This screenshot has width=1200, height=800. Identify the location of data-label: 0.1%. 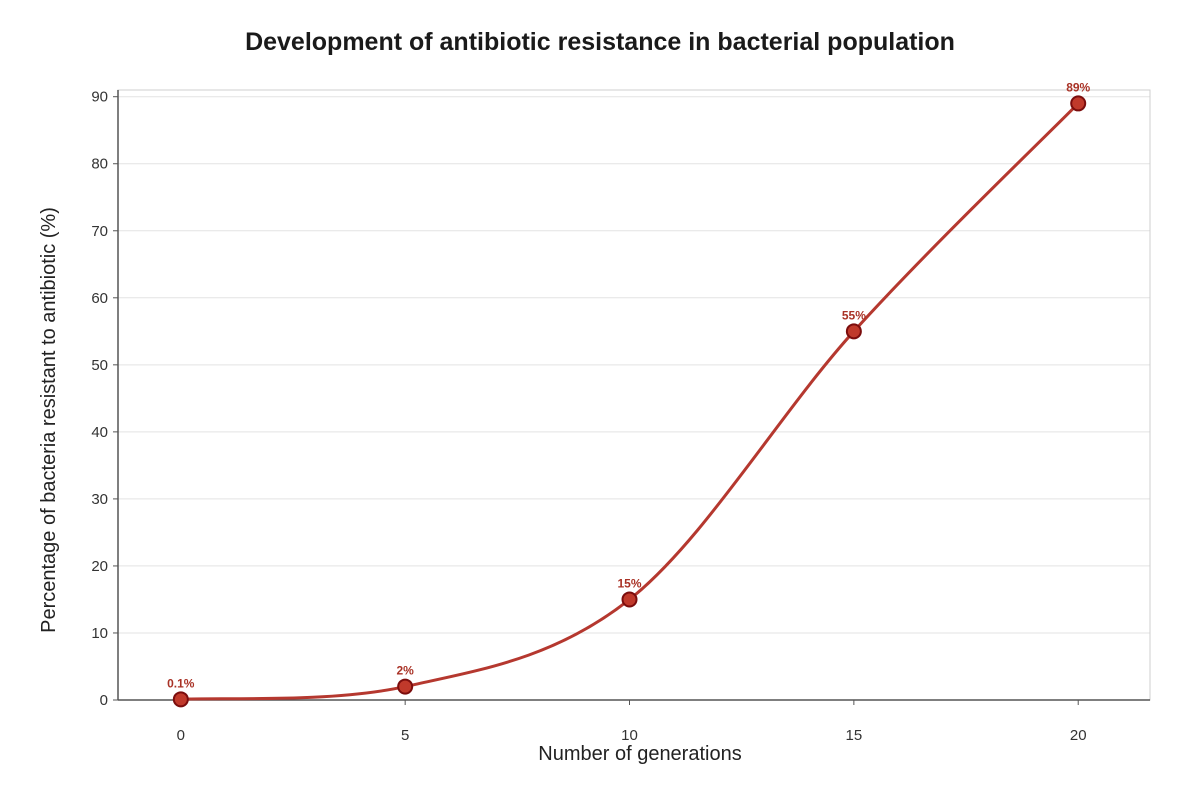
(181, 683).